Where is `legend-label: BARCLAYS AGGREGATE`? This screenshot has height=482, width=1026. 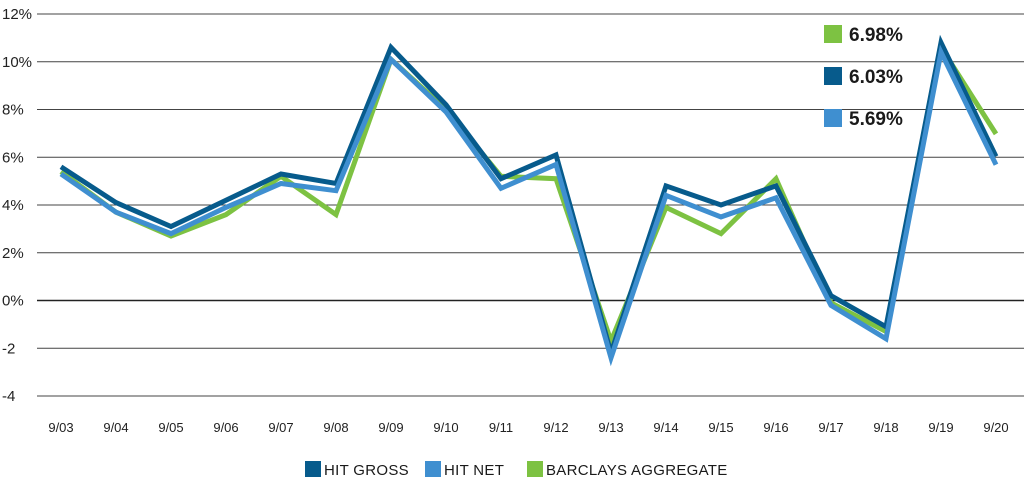
legend-label: BARCLAYS AGGREGATE is located at coordinates (637, 470).